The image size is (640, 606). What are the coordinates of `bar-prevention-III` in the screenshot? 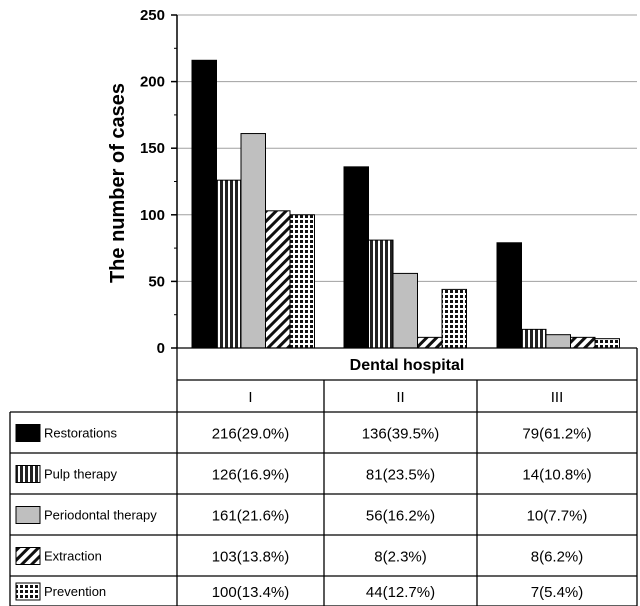 It's located at (607, 343).